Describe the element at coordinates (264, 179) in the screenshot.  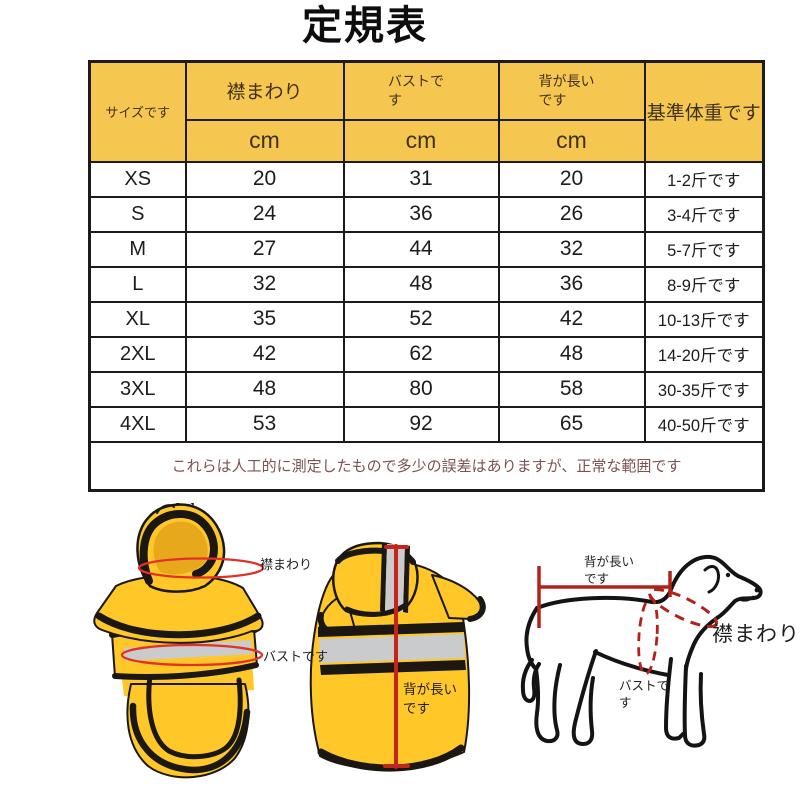
I see `cell-collar: 20` at that location.